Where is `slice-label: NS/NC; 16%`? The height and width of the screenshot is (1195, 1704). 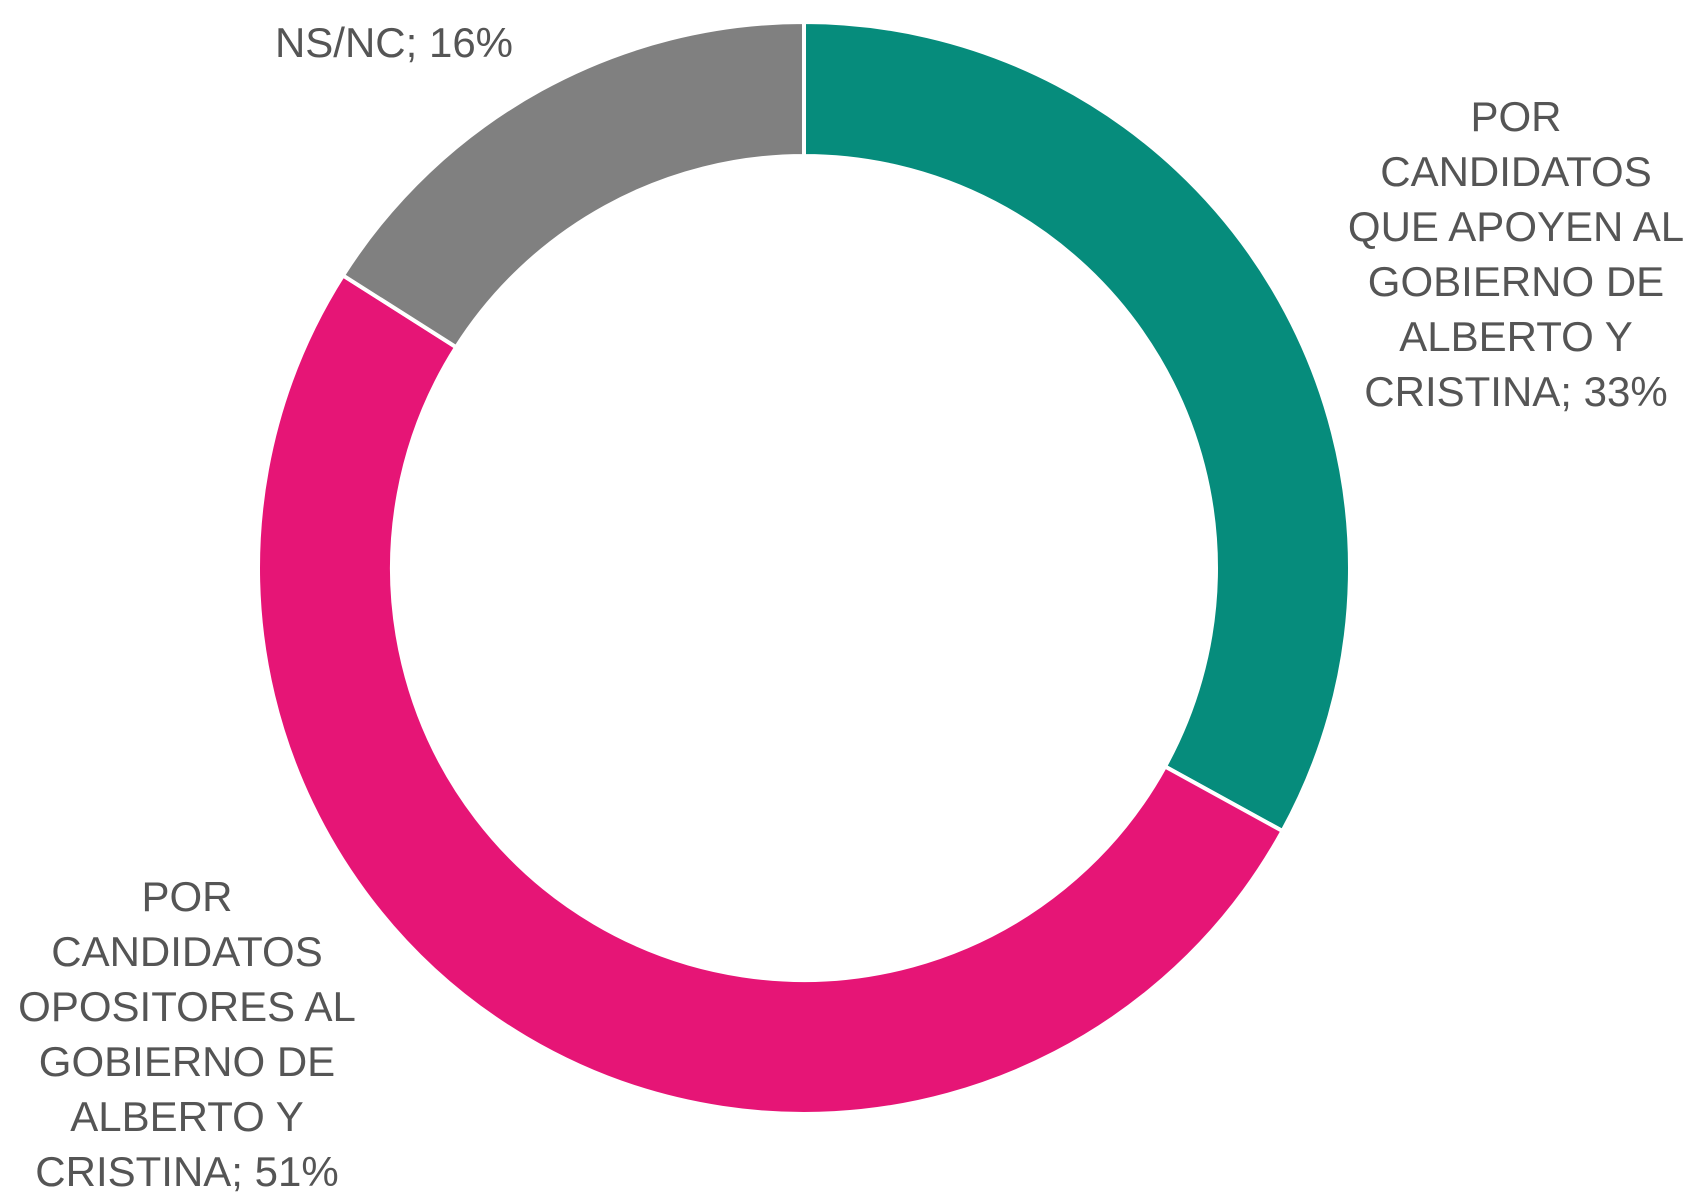 slice-label: NS/NC; 16% is located at coordinates (394, 42).